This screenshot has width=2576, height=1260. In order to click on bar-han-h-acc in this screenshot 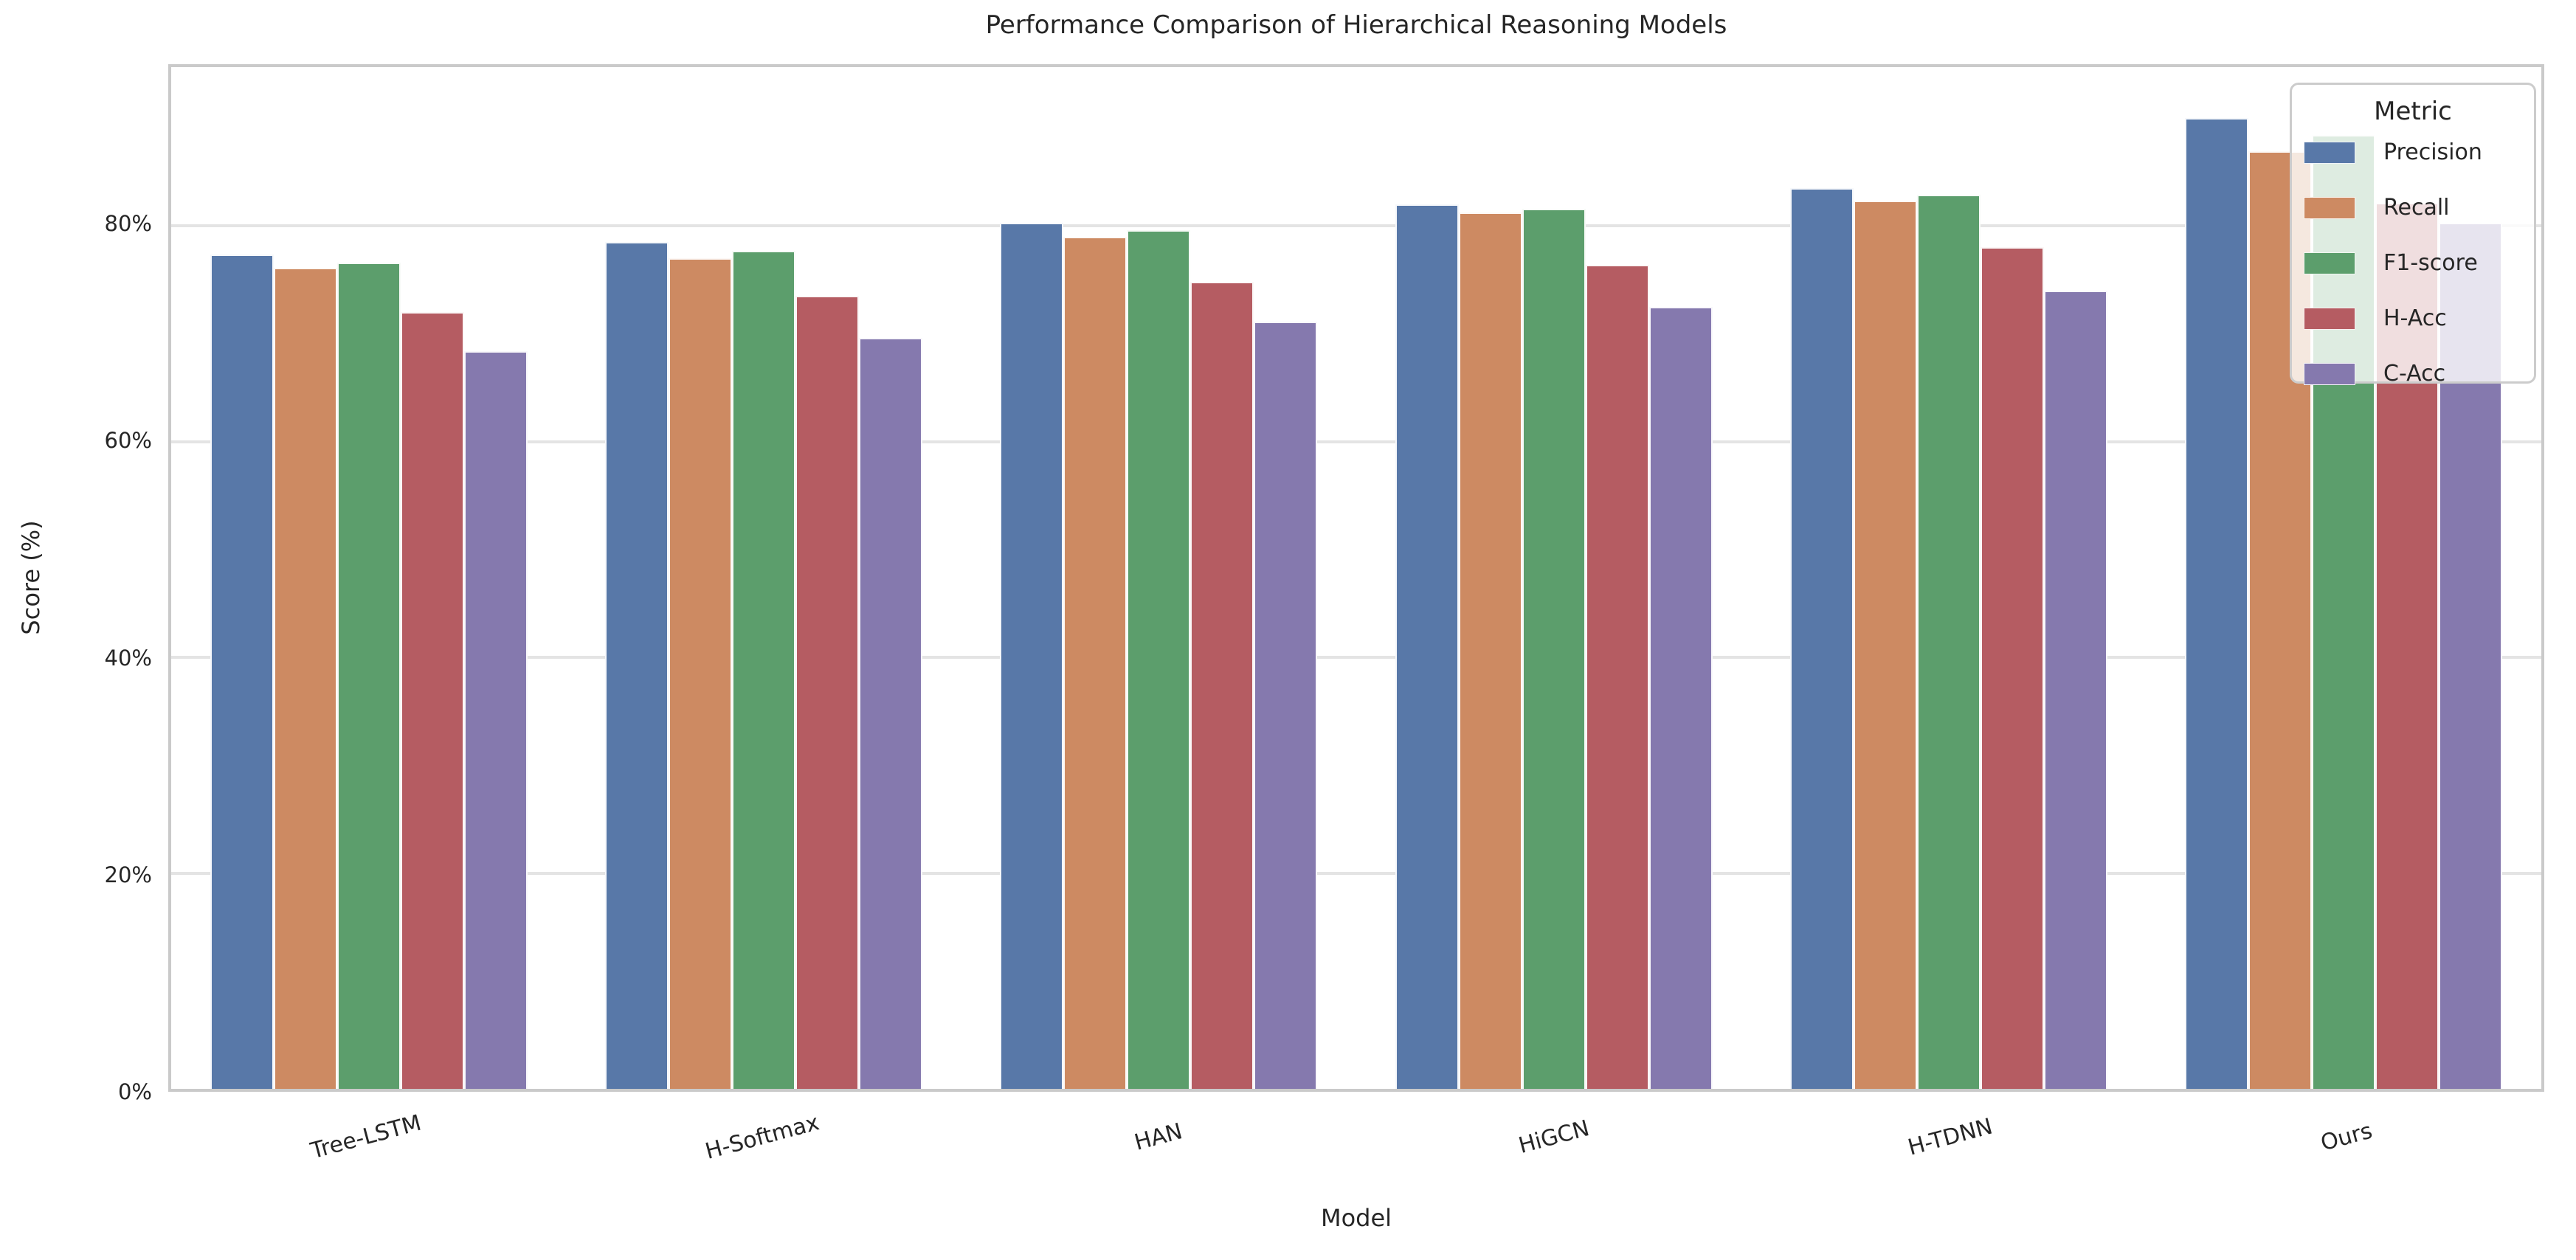, I will do `click(1222, 685)`.